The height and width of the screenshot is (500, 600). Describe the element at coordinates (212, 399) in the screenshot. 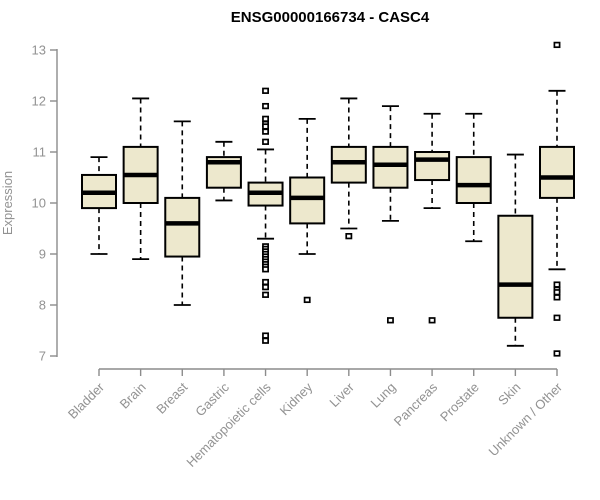

I see `x-tick-label: Gastric` at that location.